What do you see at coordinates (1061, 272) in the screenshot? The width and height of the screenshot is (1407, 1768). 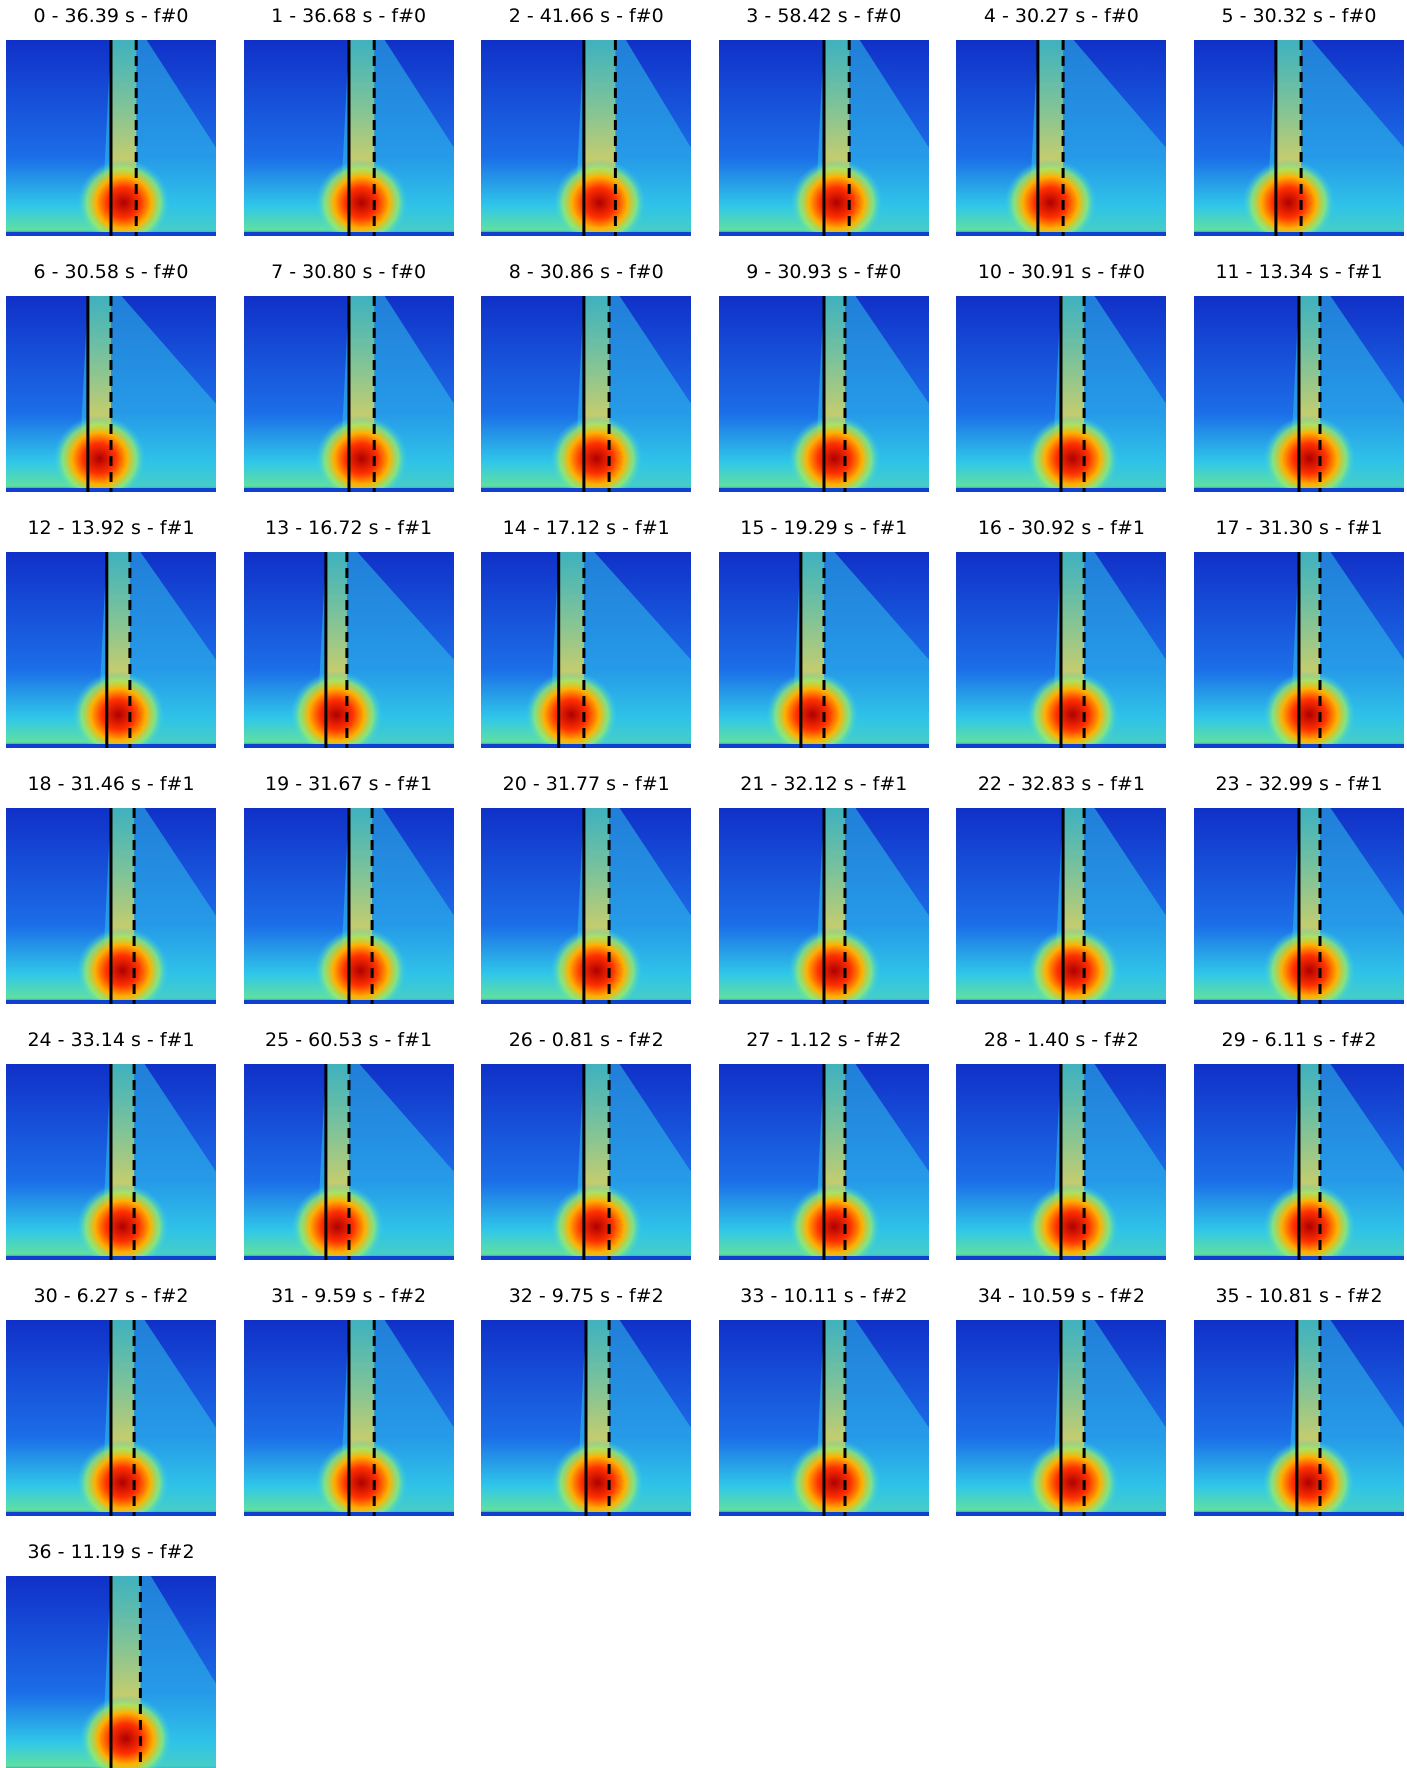 I see `panel-title: 10 - 30.91 s - f#0` at bounding box center [1061, 272].